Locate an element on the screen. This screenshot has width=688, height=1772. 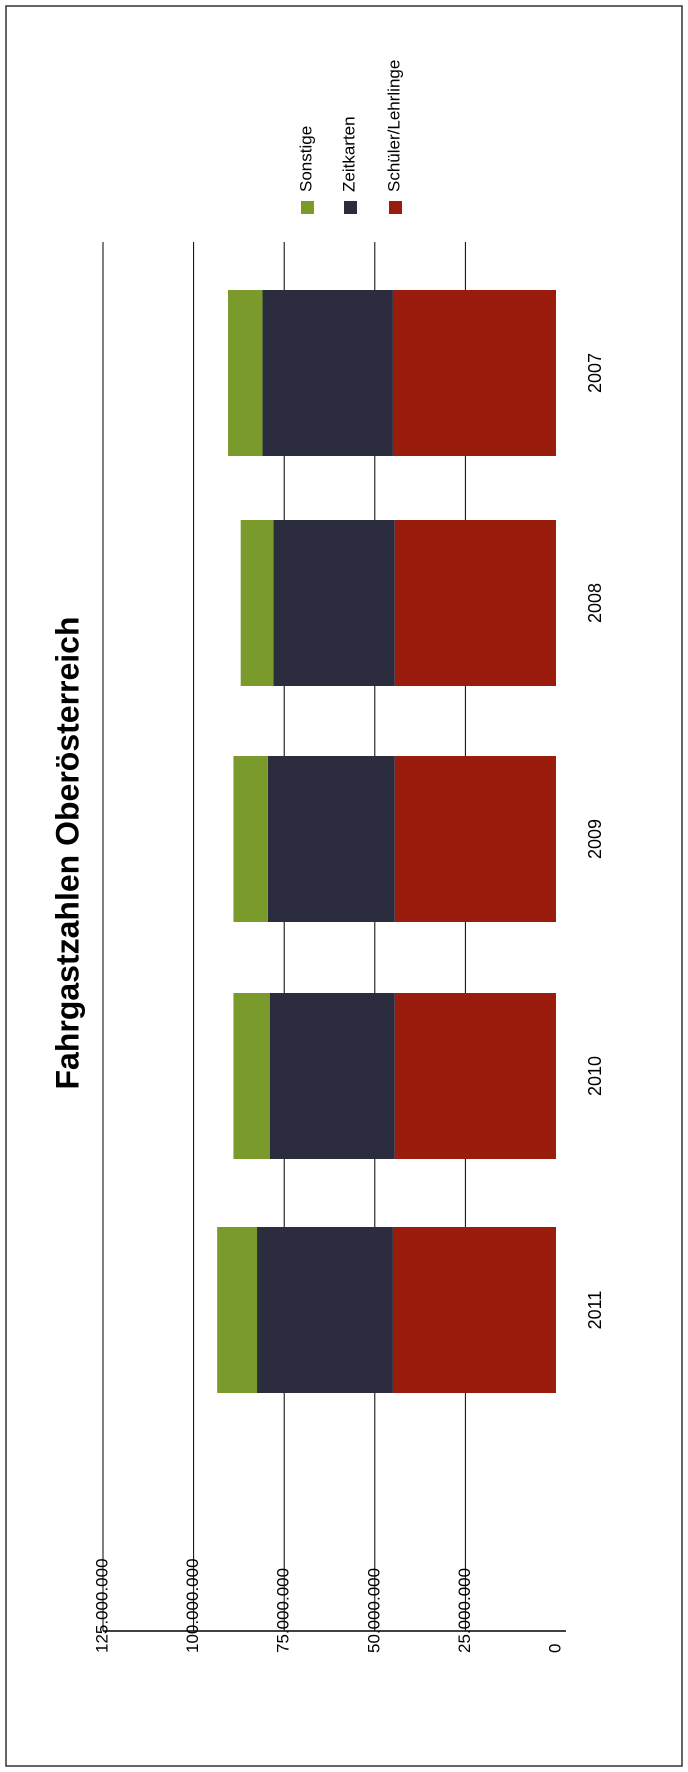
legend: Sonstige Zeitkarten Schüler/Lehrlinge is located at coordinates (349, 137).